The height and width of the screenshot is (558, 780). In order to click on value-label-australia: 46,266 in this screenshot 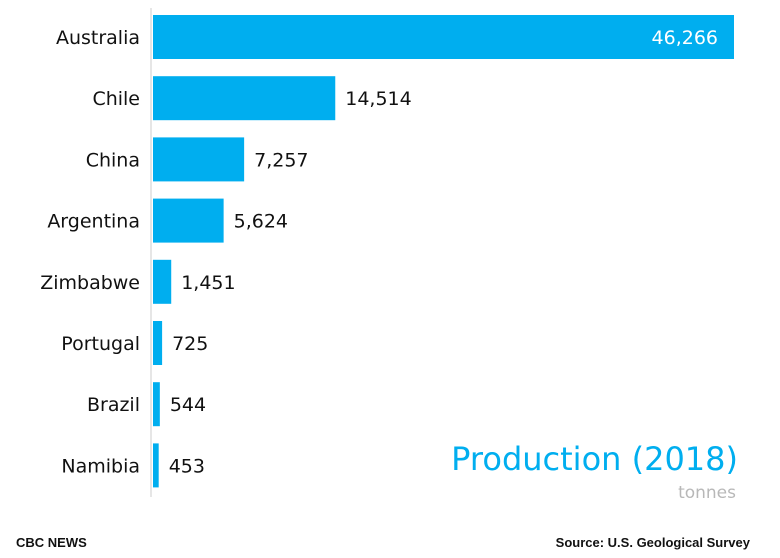, I will do `click(685, 38)`.